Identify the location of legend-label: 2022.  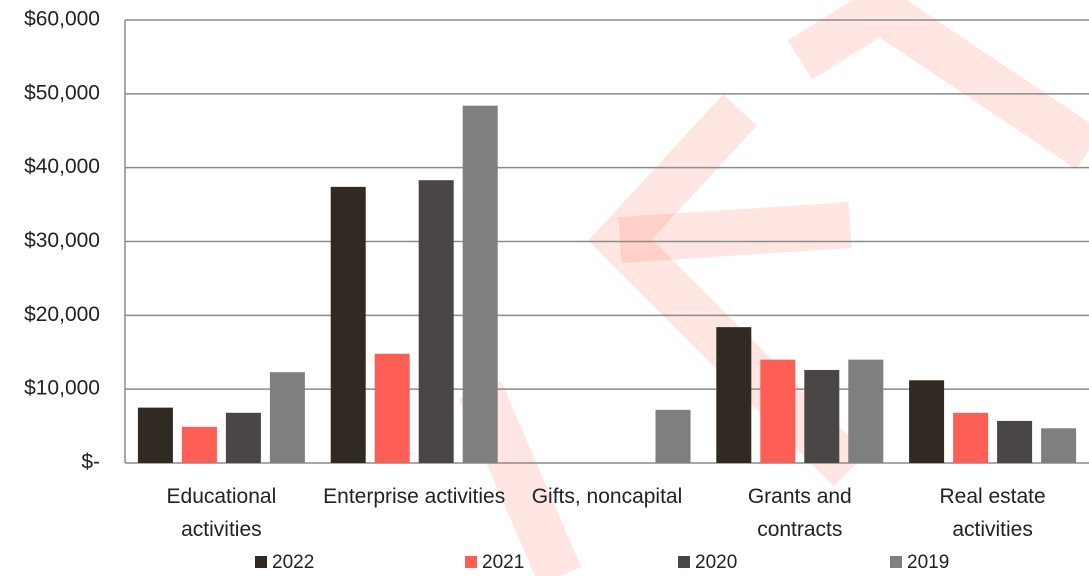
(293, 562).